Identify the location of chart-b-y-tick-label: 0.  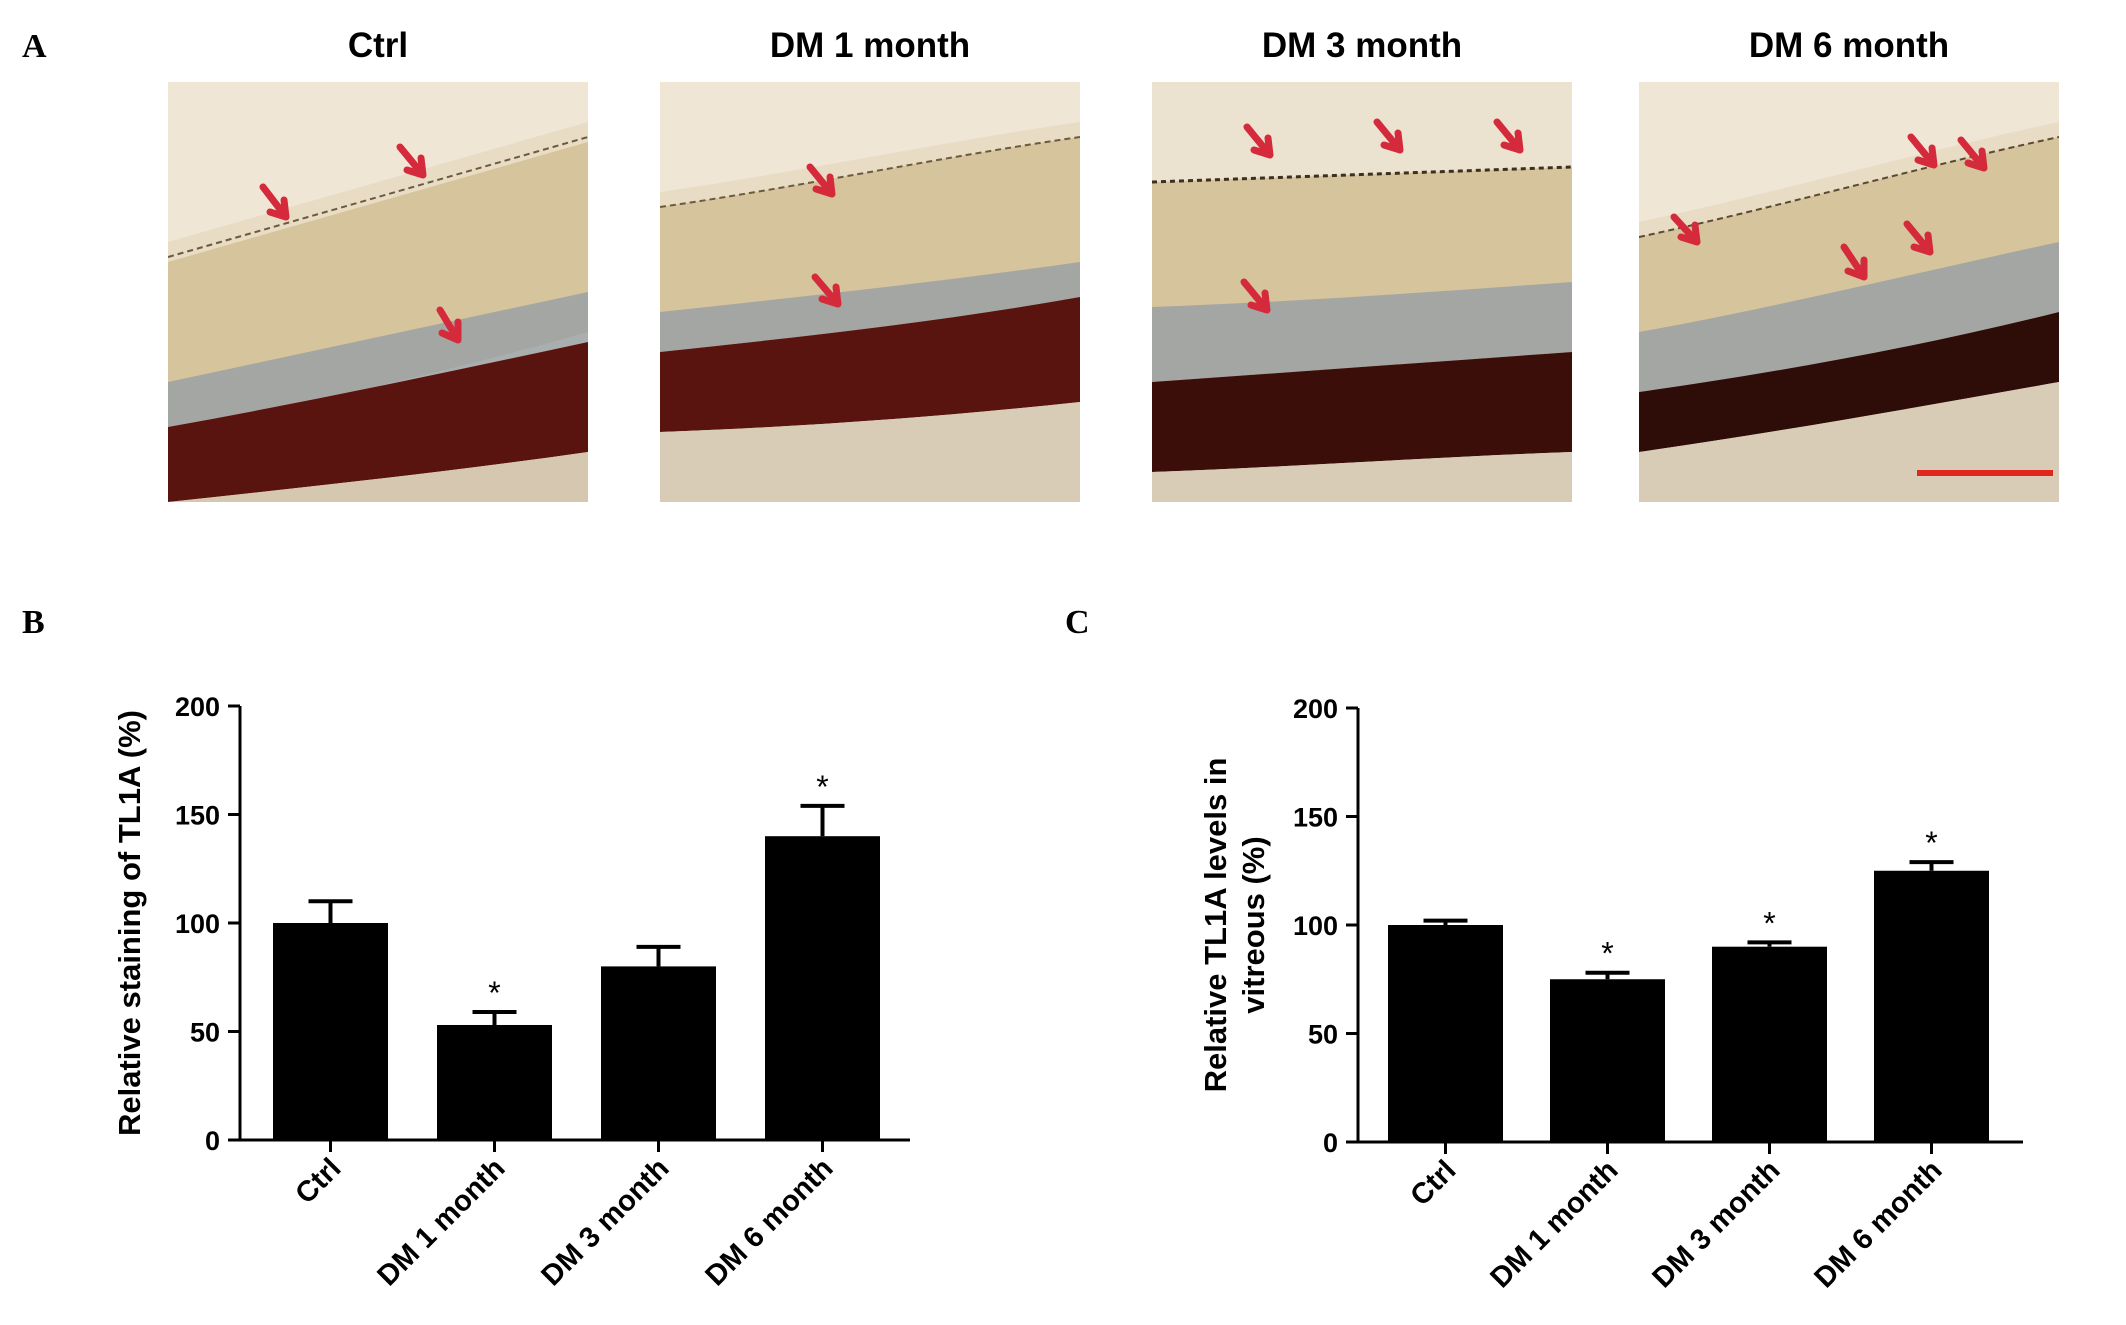
(212, 1141).